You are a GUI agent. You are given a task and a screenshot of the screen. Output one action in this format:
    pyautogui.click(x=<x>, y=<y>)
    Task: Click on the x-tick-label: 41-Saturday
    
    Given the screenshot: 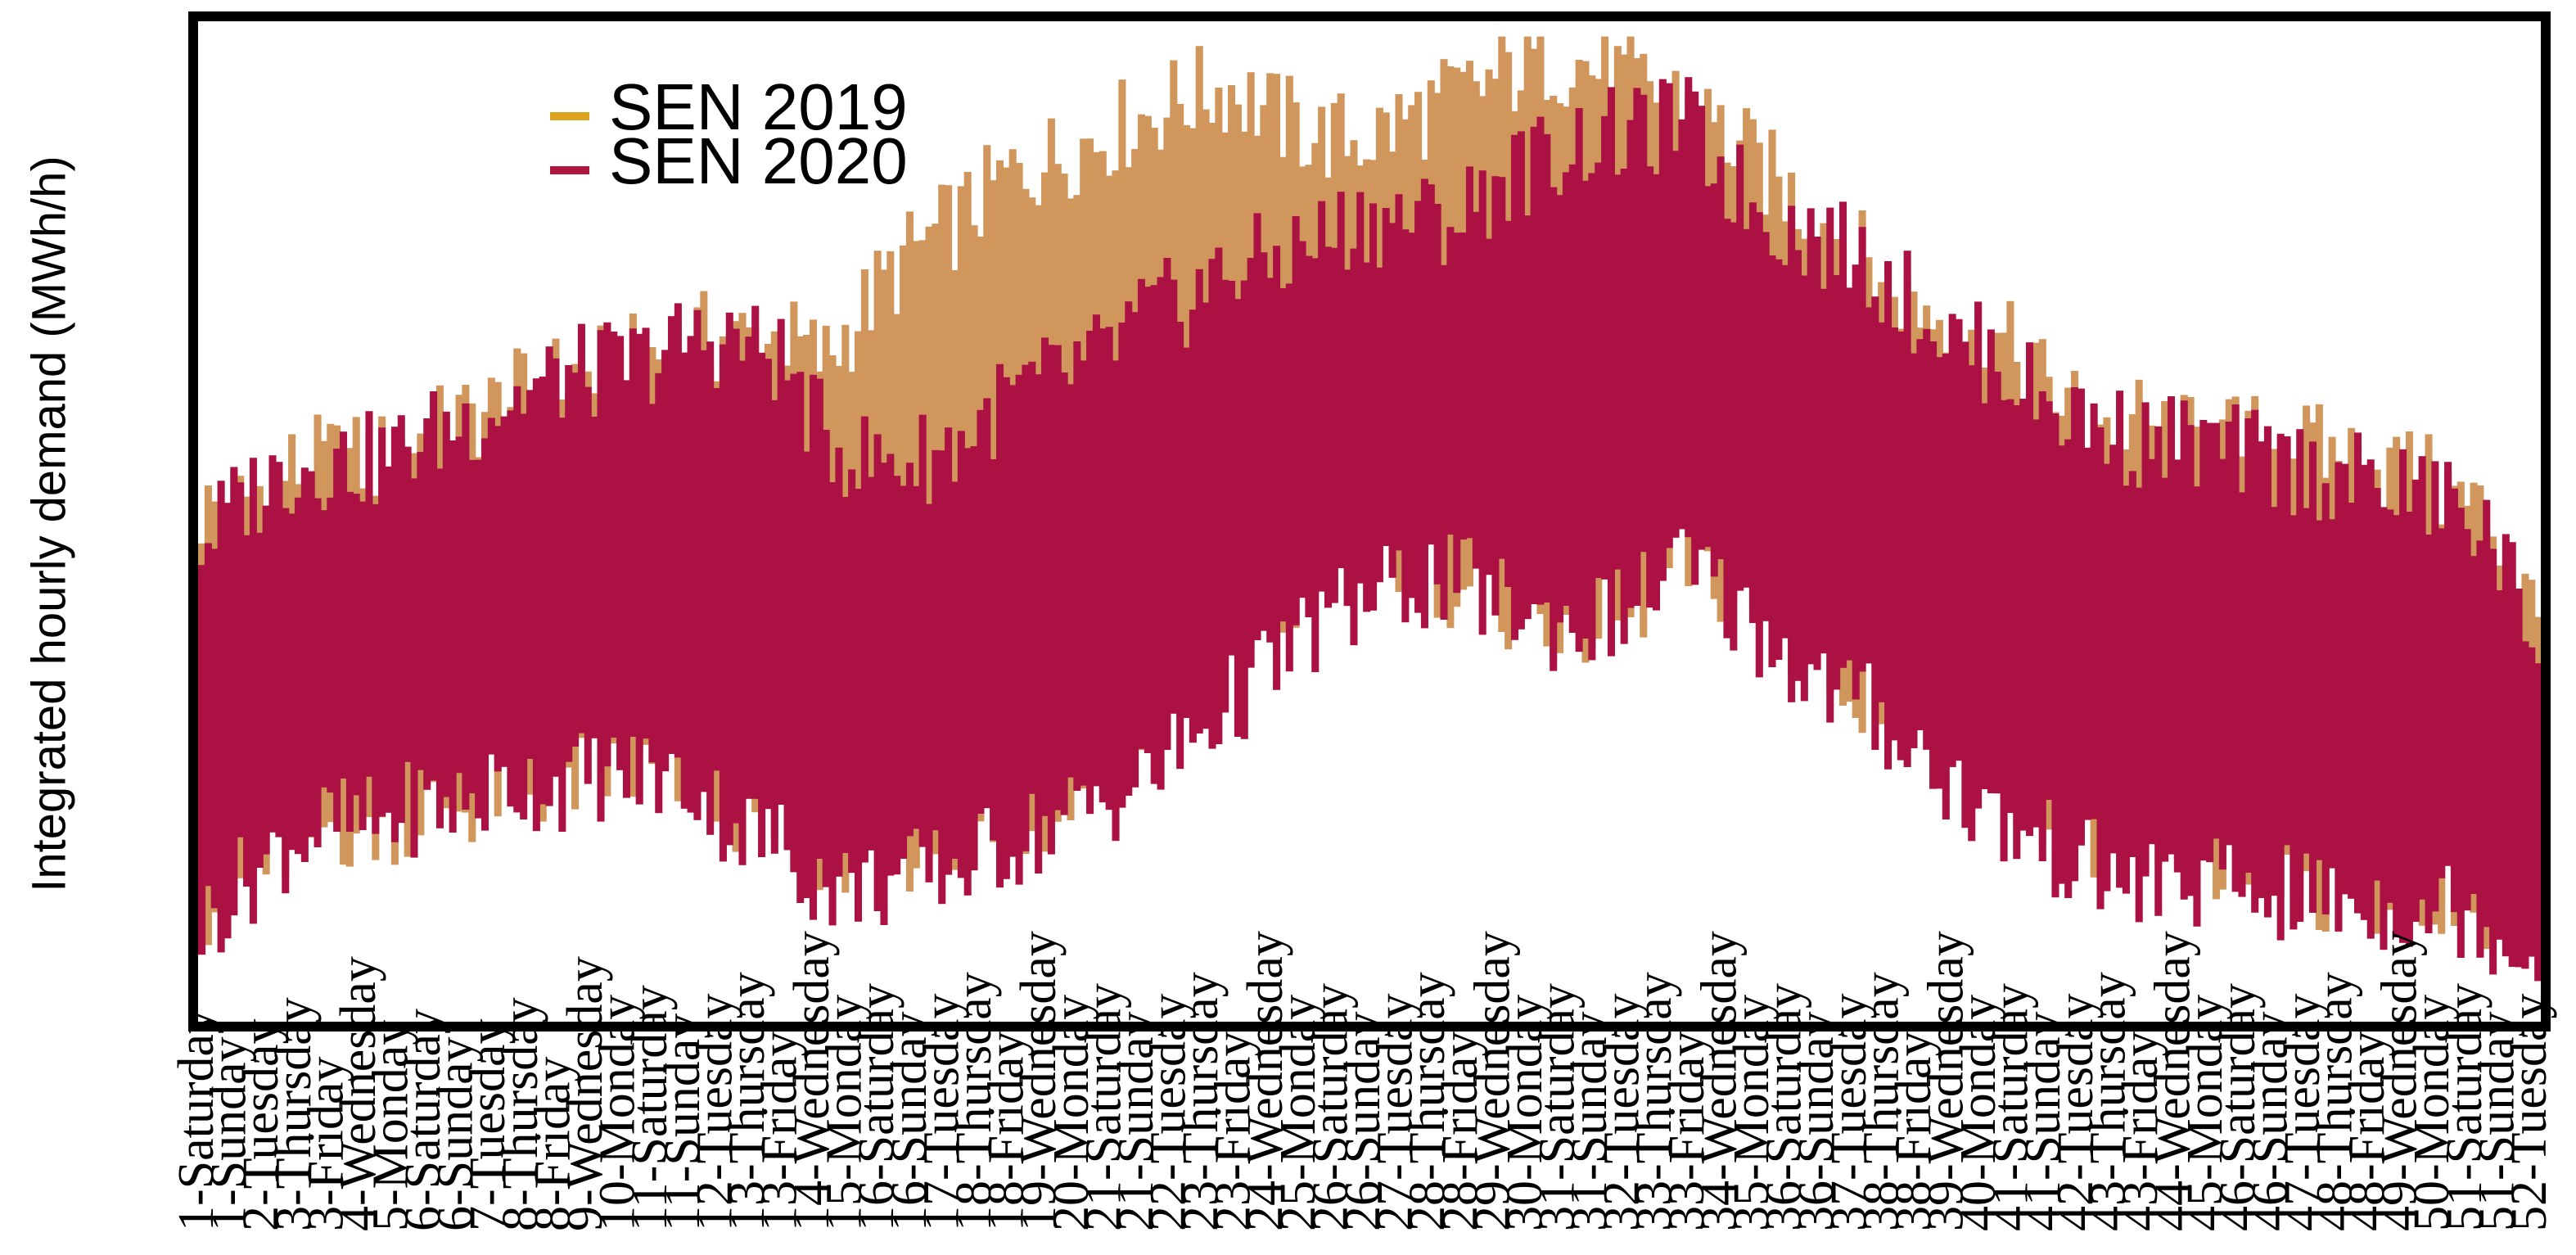 What is the action you would take?
    pyautogui.click(x=2011, y=1107)
    